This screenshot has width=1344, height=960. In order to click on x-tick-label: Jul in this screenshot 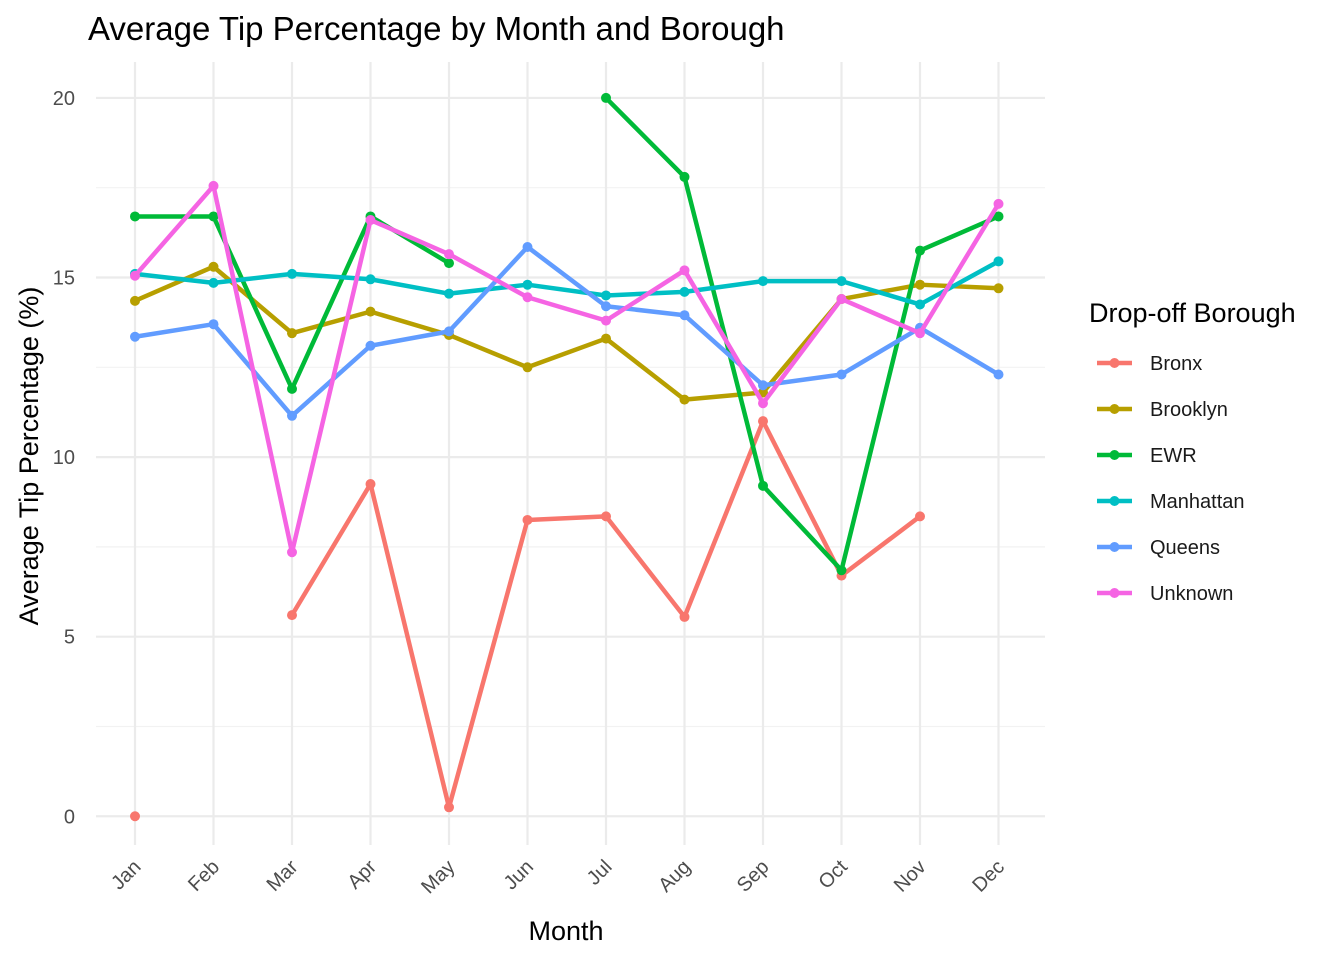, I will do `click(600, 873)`.